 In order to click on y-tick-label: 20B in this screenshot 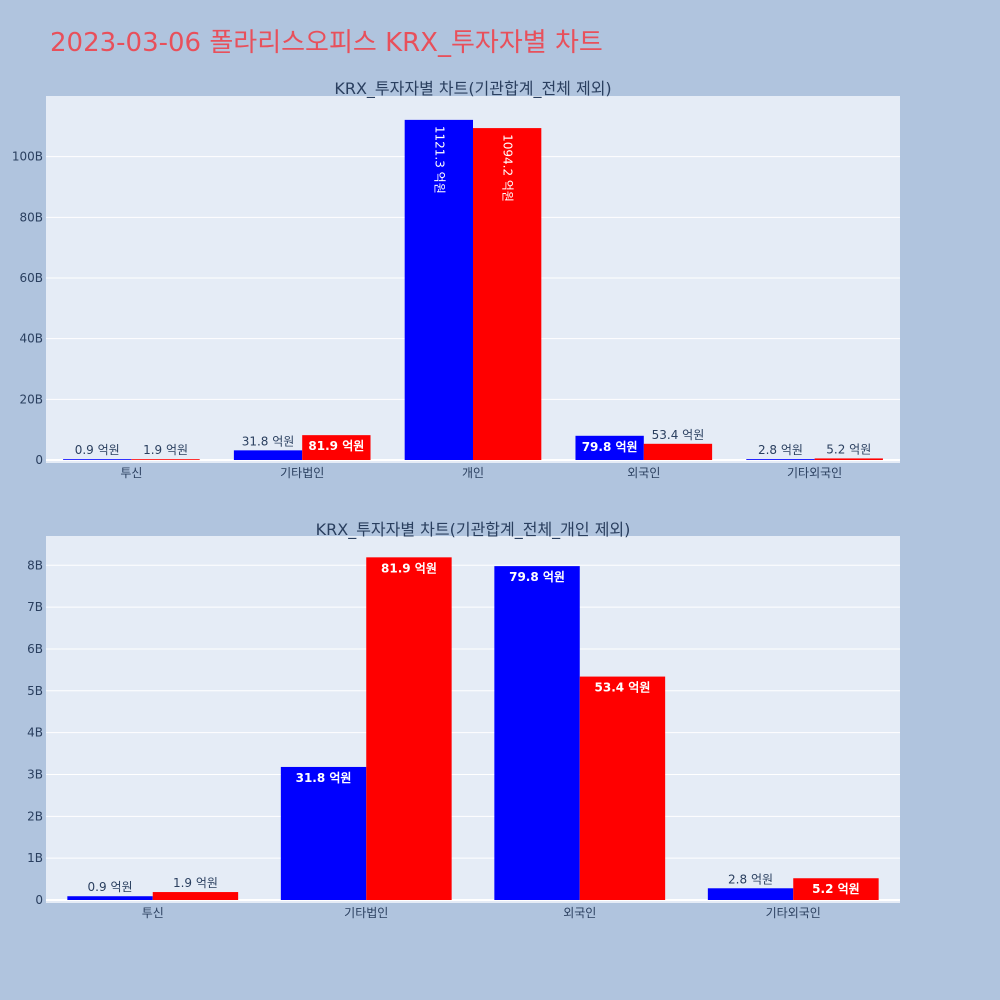, I will do `click(31, 399)`.